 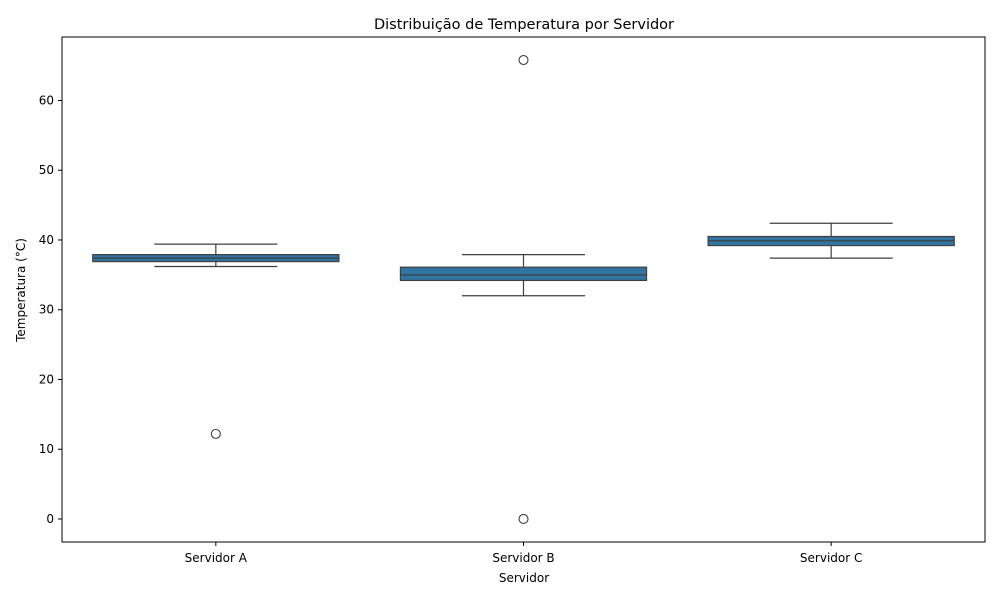 I want to click on y-tick-label: 0, so click(x=50, y=519).